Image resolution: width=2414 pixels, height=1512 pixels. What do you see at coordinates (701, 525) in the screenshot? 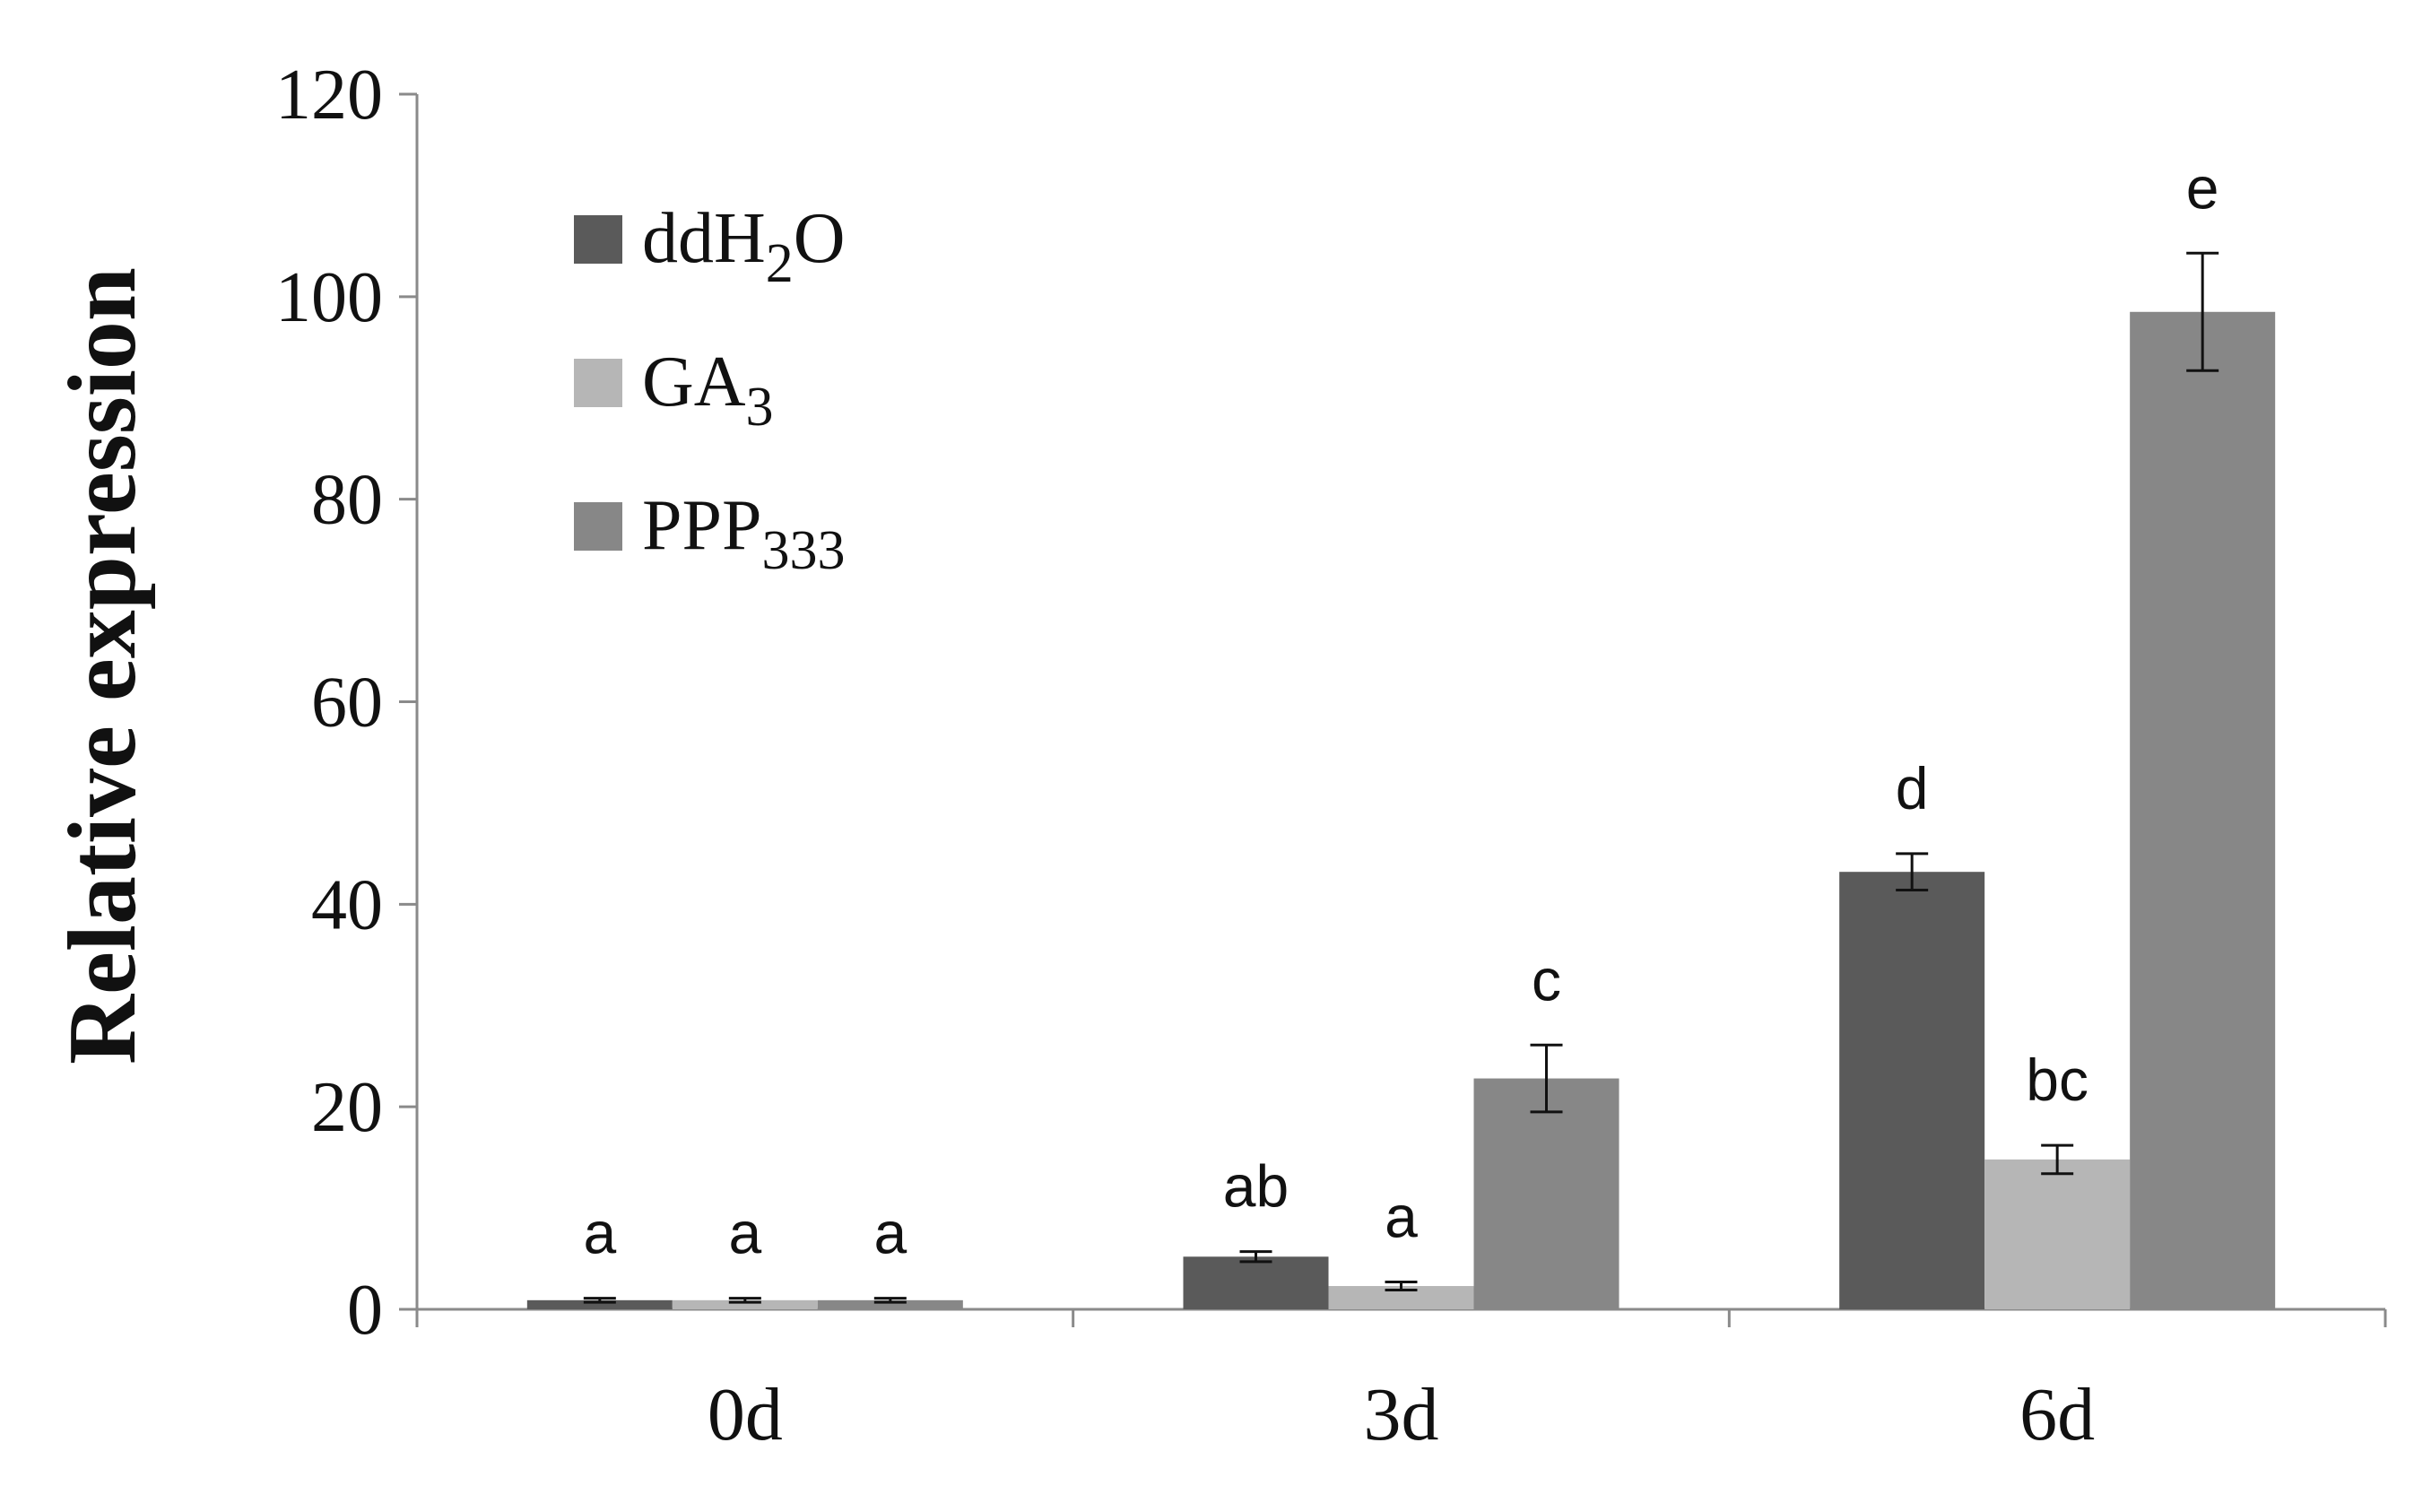
I see `legend-label-base: PPP` at bounding box center [701, 525].